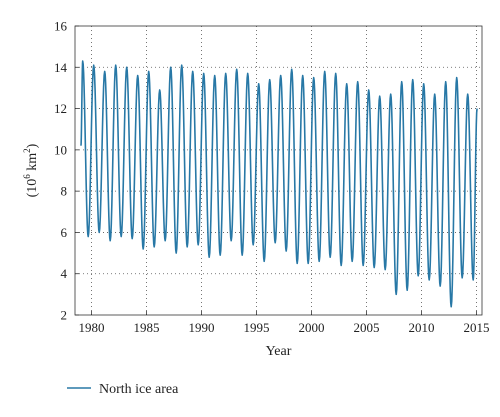  I want to click on x-tick-label: 2000, so click(312, 327).